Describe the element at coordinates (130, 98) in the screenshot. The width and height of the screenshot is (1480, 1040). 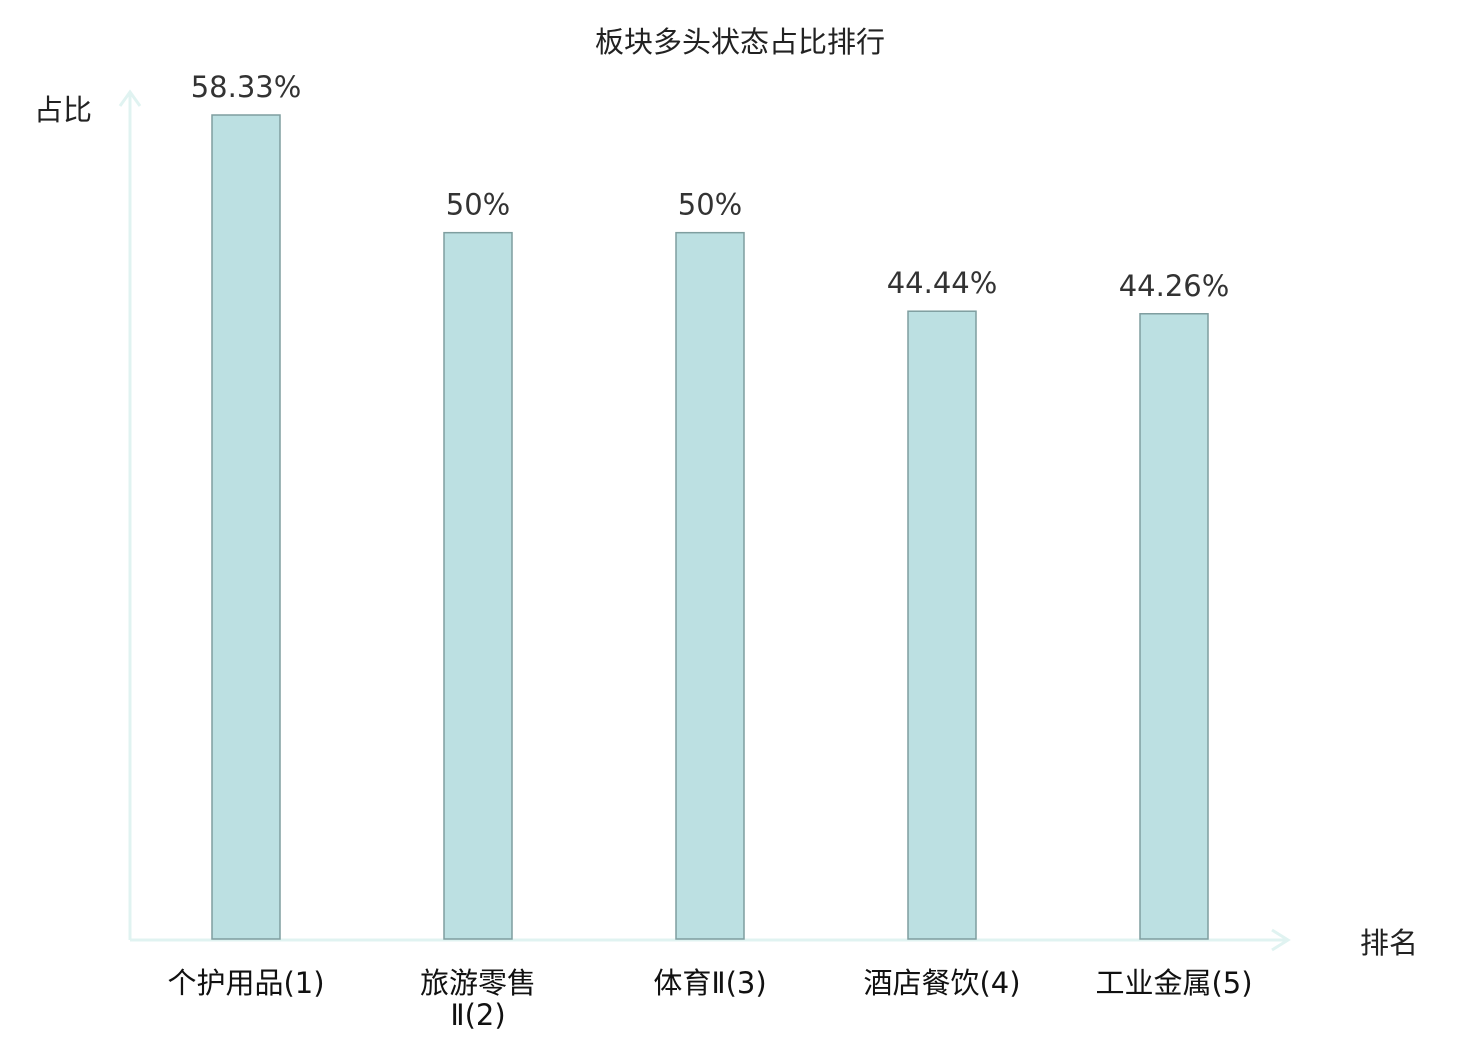
I see `y-axis-arrow` at that location.